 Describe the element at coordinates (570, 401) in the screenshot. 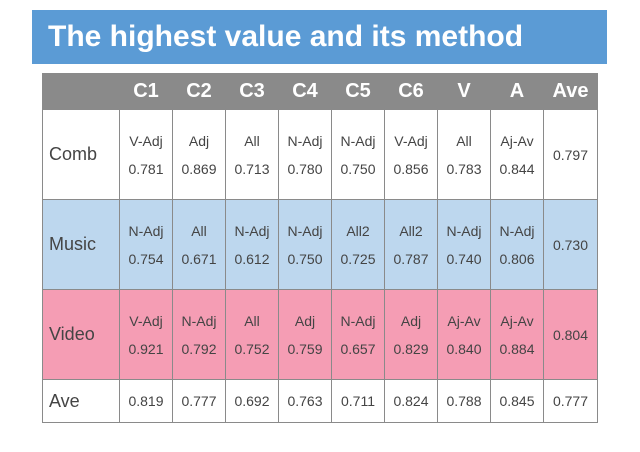

I see `overall-average: 0.777` at that location.